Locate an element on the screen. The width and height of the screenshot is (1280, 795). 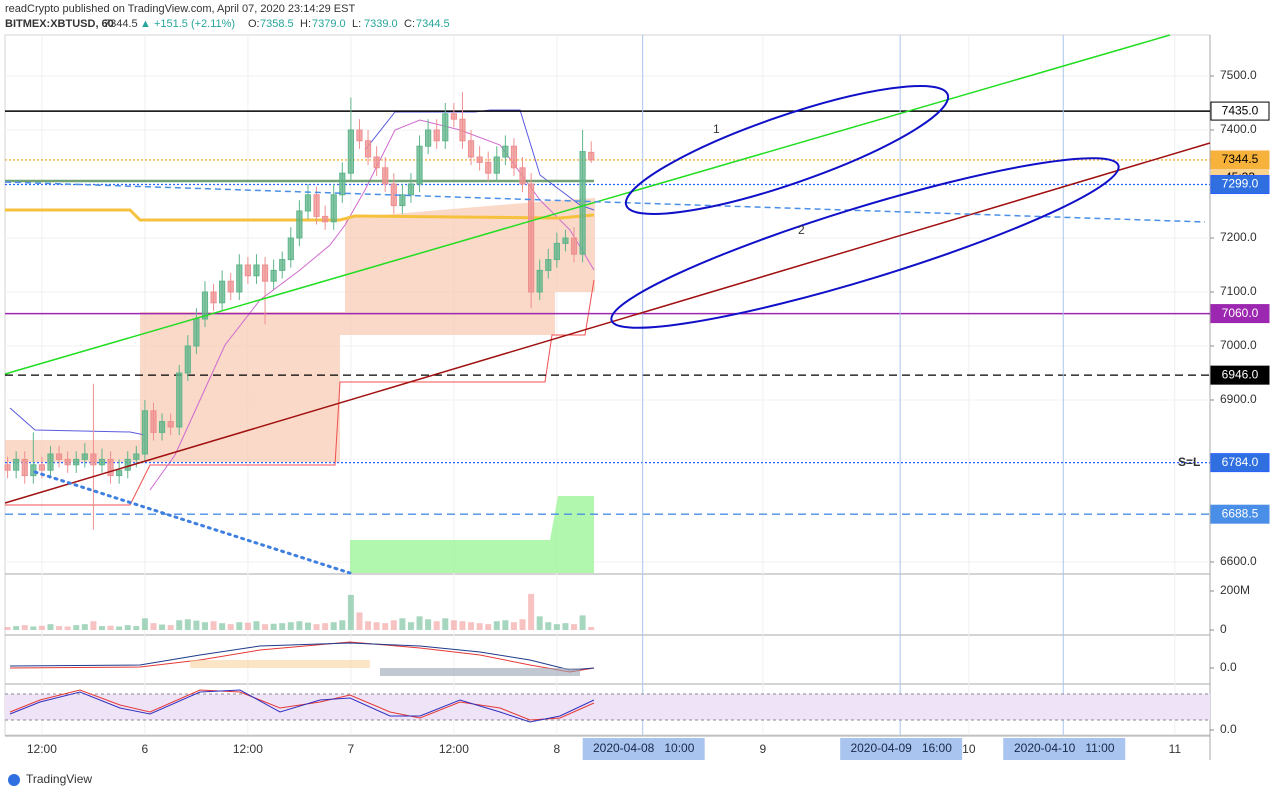
ohlc-label: C: is located at coordinates (409, 24).